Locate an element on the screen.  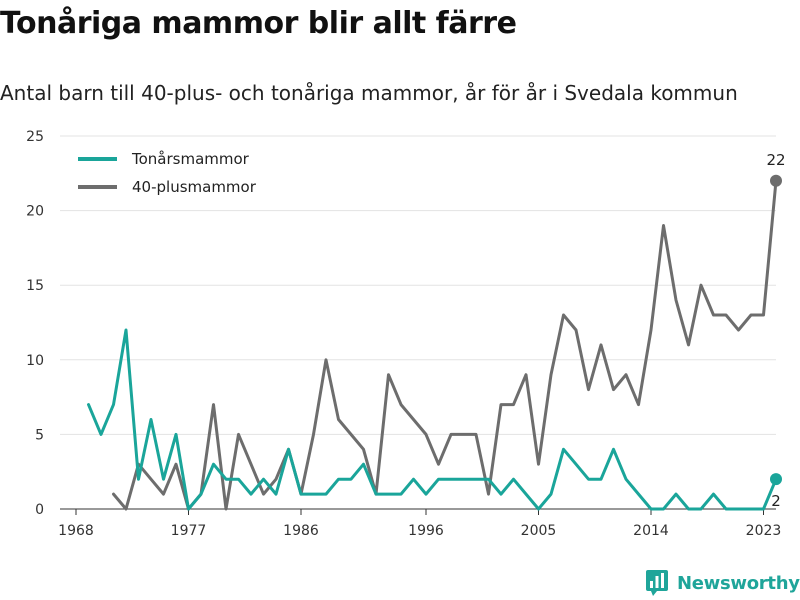
y-tick-label: 5 is located at coordinates (39, 435).